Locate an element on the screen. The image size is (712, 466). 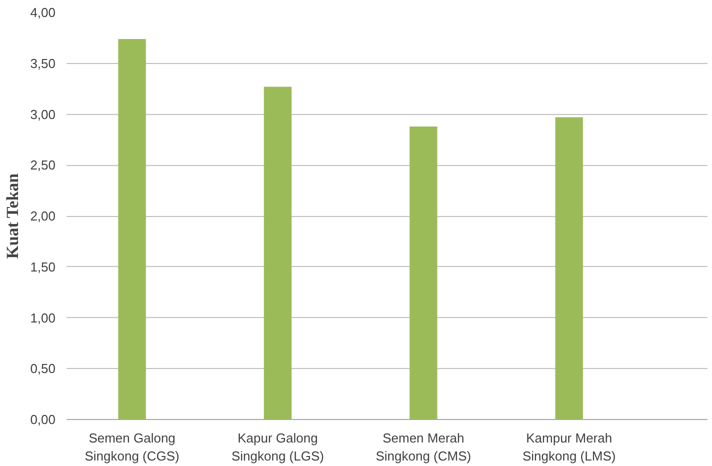
y-tick-label: 1,50 is located at coordinates (43, 266).